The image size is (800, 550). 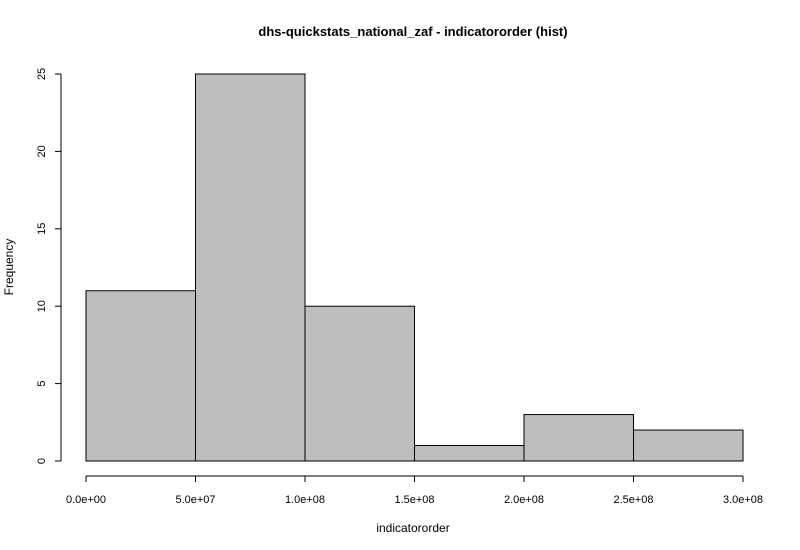 What do you see at coordinates (42, 151) in the screenshot?
I see `y-tick-label-4: 20` at bounding box center [42, 151].